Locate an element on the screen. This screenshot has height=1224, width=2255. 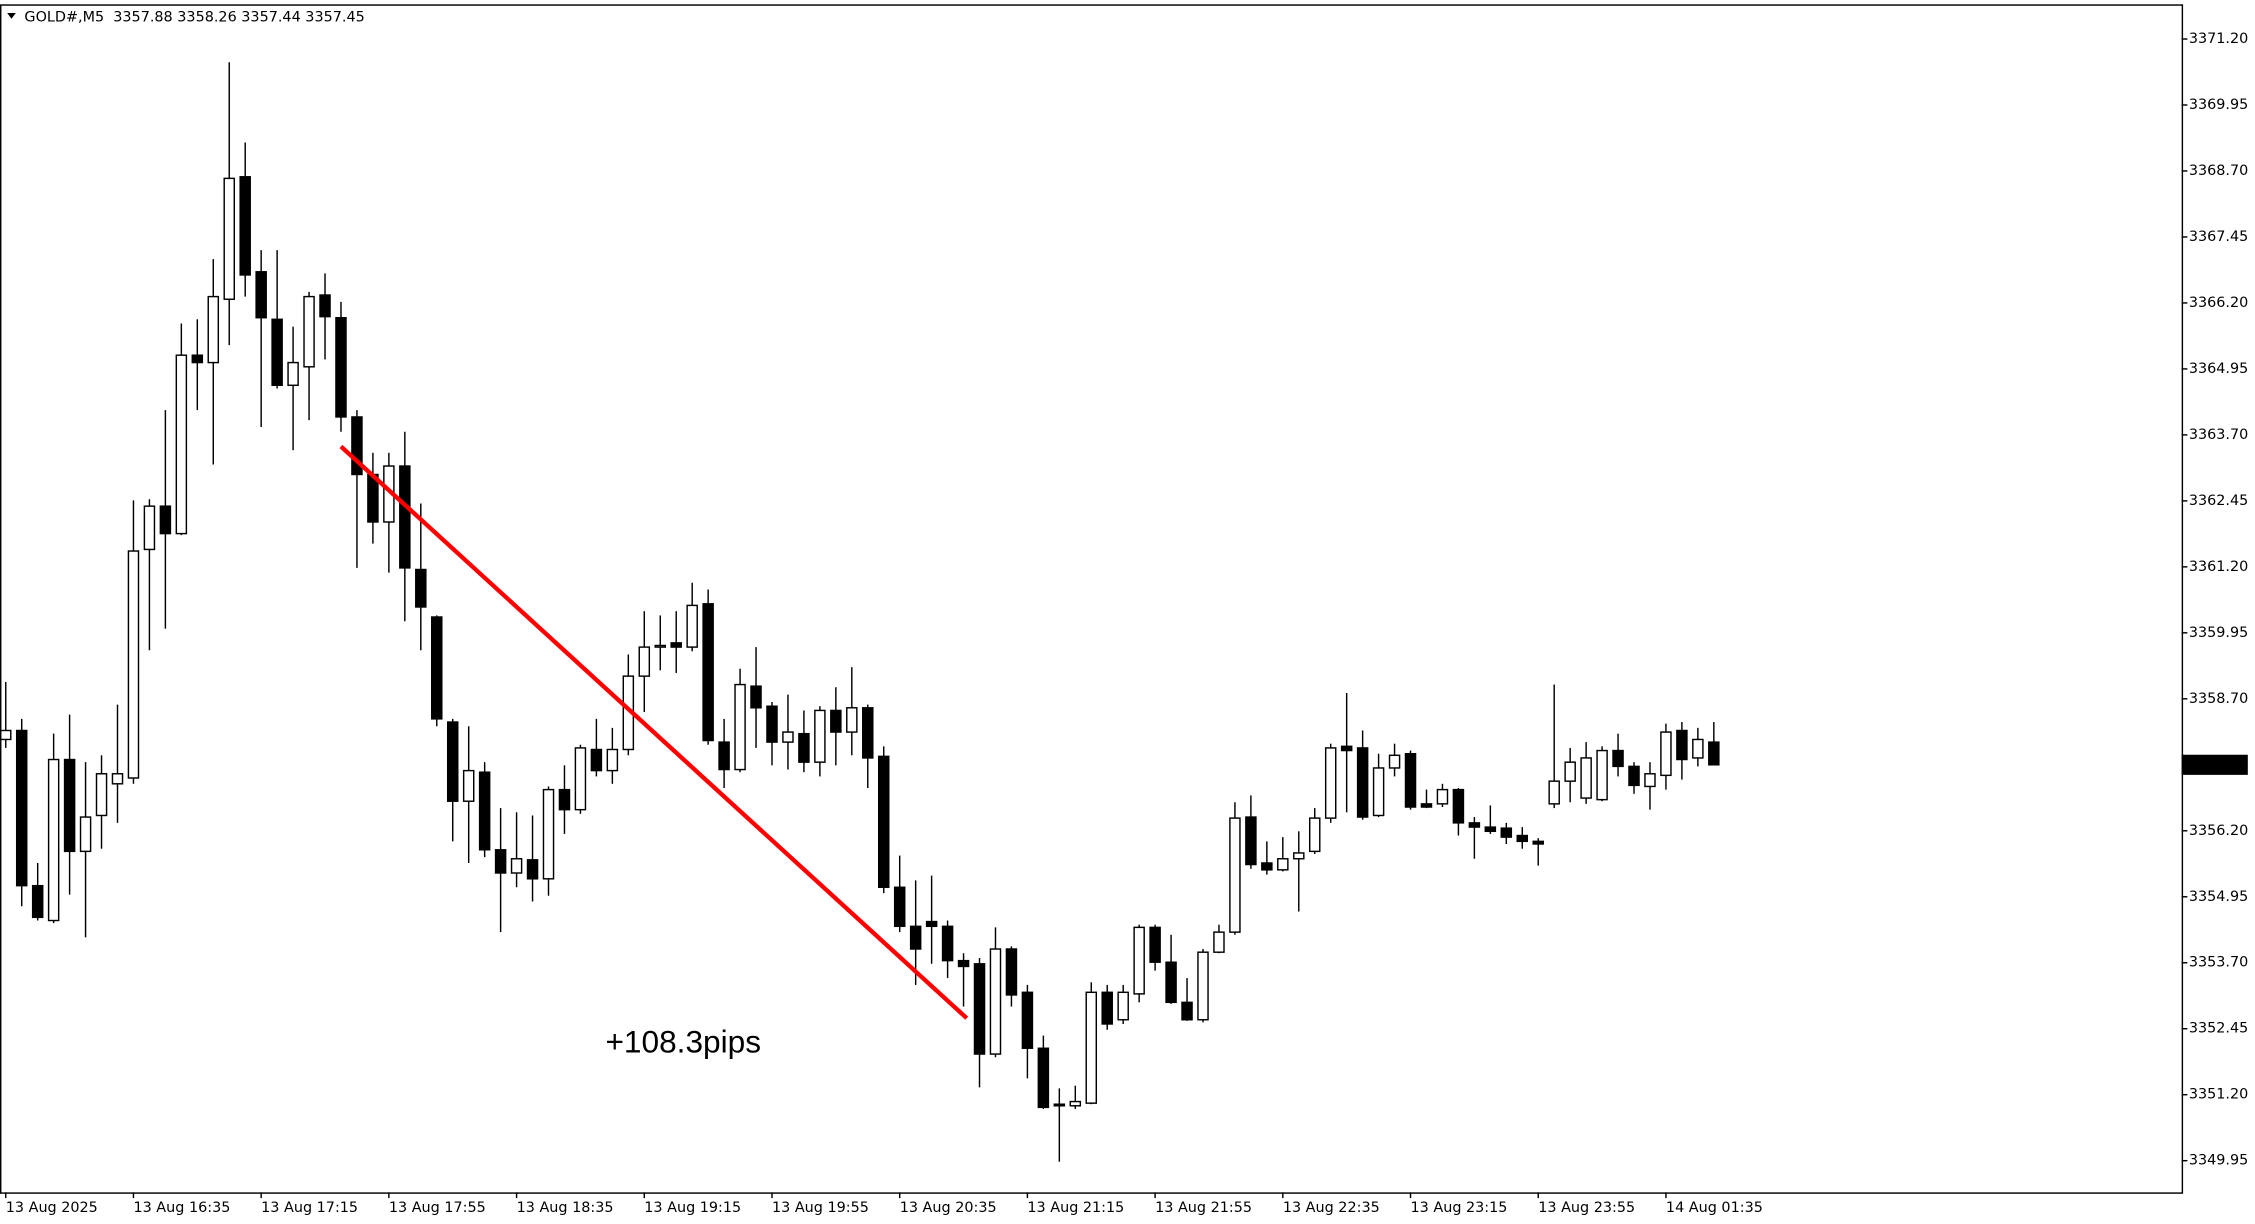
x-tick-label: 13 Aug 23:55 is located at coordinates (1586, 1208).